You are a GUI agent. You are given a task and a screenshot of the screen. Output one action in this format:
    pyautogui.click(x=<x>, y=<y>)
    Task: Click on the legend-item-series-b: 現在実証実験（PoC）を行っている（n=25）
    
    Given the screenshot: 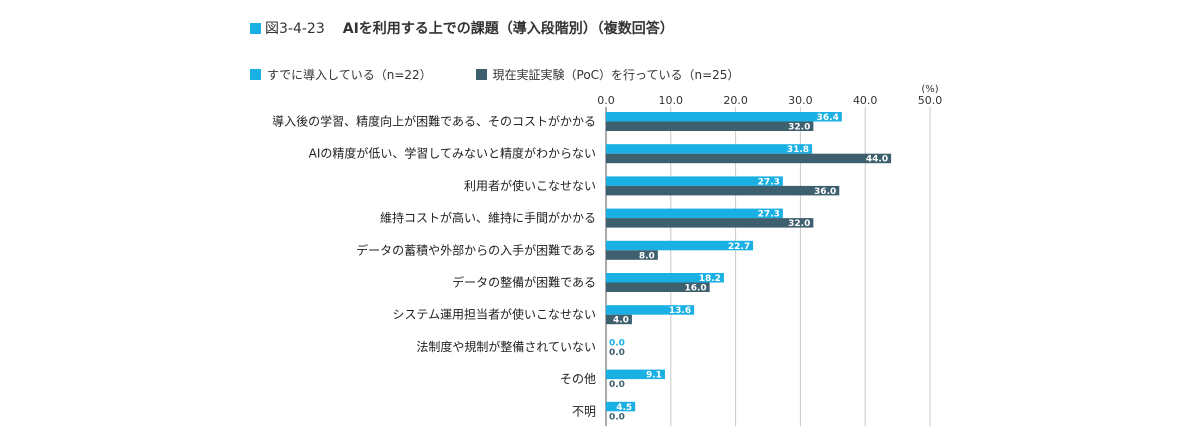 What is the action you would take?
    pyautogui.click(x=607, y=74)
    